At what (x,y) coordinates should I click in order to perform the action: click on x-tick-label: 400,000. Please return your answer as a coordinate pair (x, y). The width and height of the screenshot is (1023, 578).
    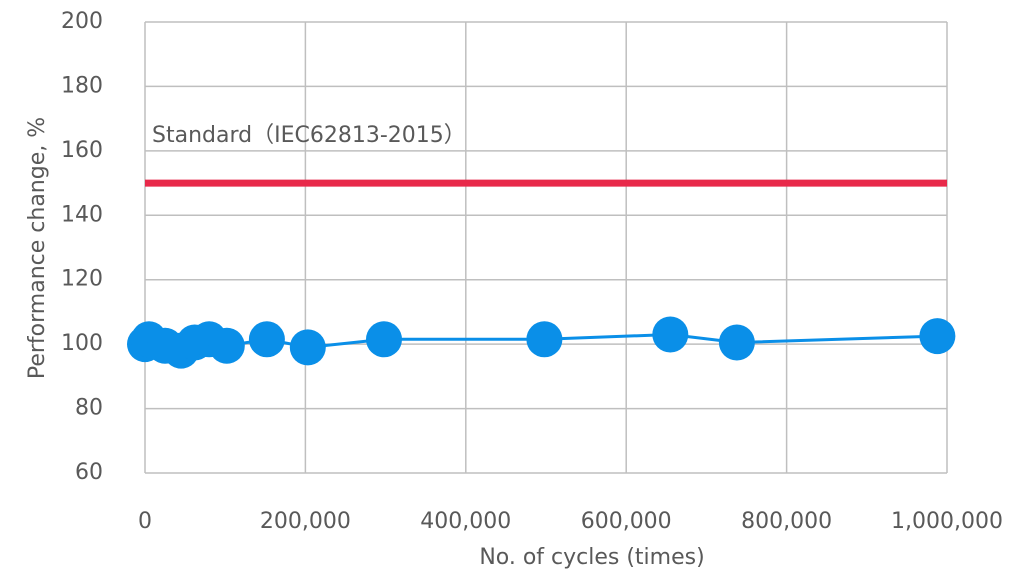
    Looking at the image, I should click on (465, 521).